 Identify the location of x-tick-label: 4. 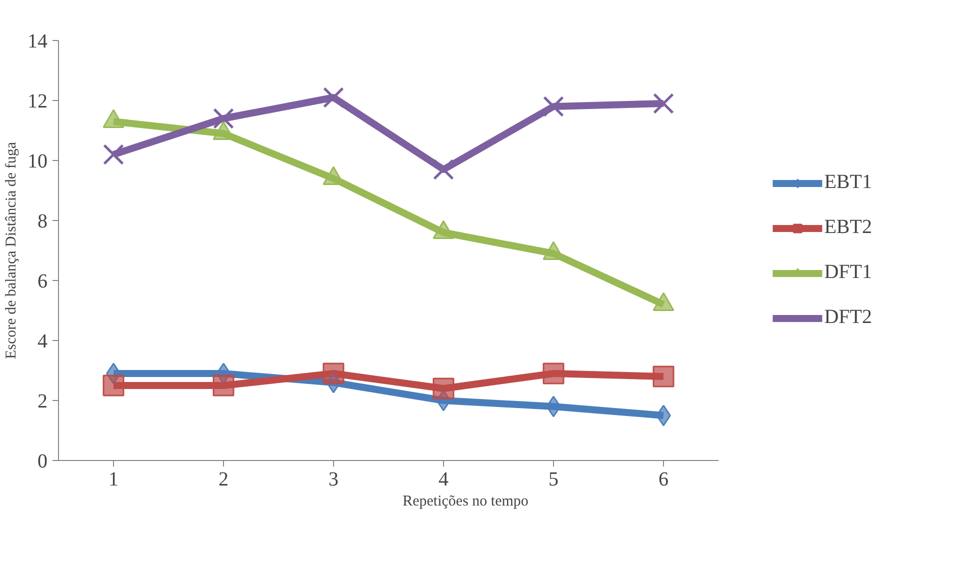
(443, 479).